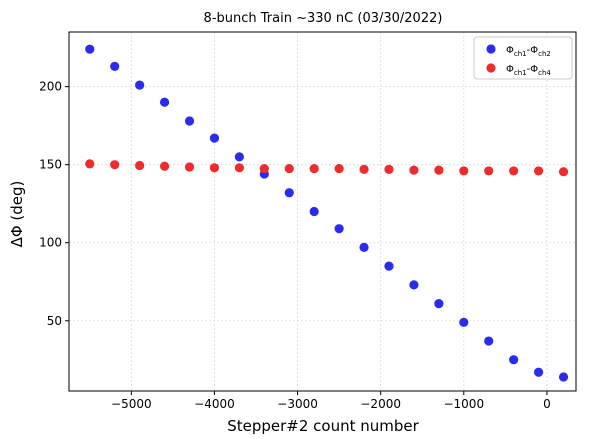 The height and width of the screenshot is (439, 589). Describe the element at coordinates (323, 18) in the screenshot. I see `chart-title: 8-bunch Train ~330 nC (03/30/2022)` at that location.